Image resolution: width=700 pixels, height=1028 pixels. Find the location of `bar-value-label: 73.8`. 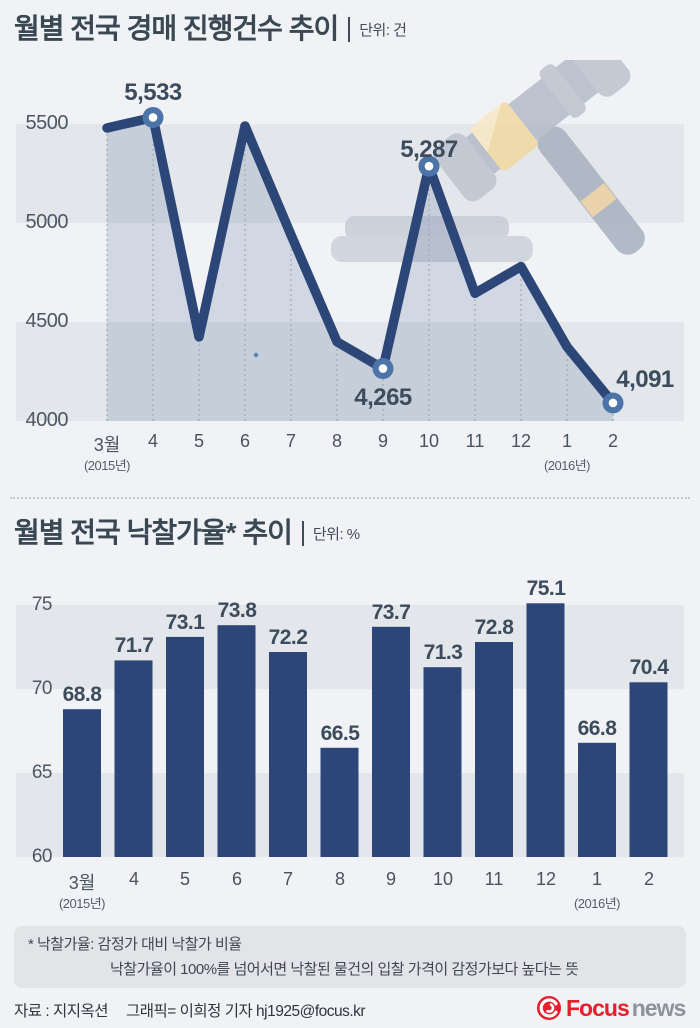

bar-value-label: 73.8 is located at coordinates (237, 610).